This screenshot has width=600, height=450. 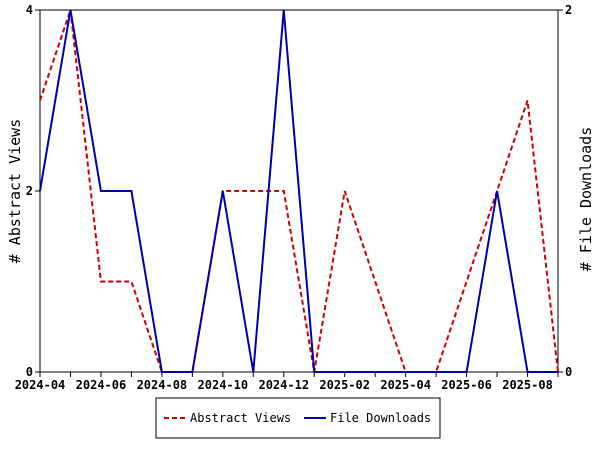 What do you see at coordinates (223, 385) in the screenshot?
I see `x-tick-label: 2024-10` at bounding box center [223, 385].